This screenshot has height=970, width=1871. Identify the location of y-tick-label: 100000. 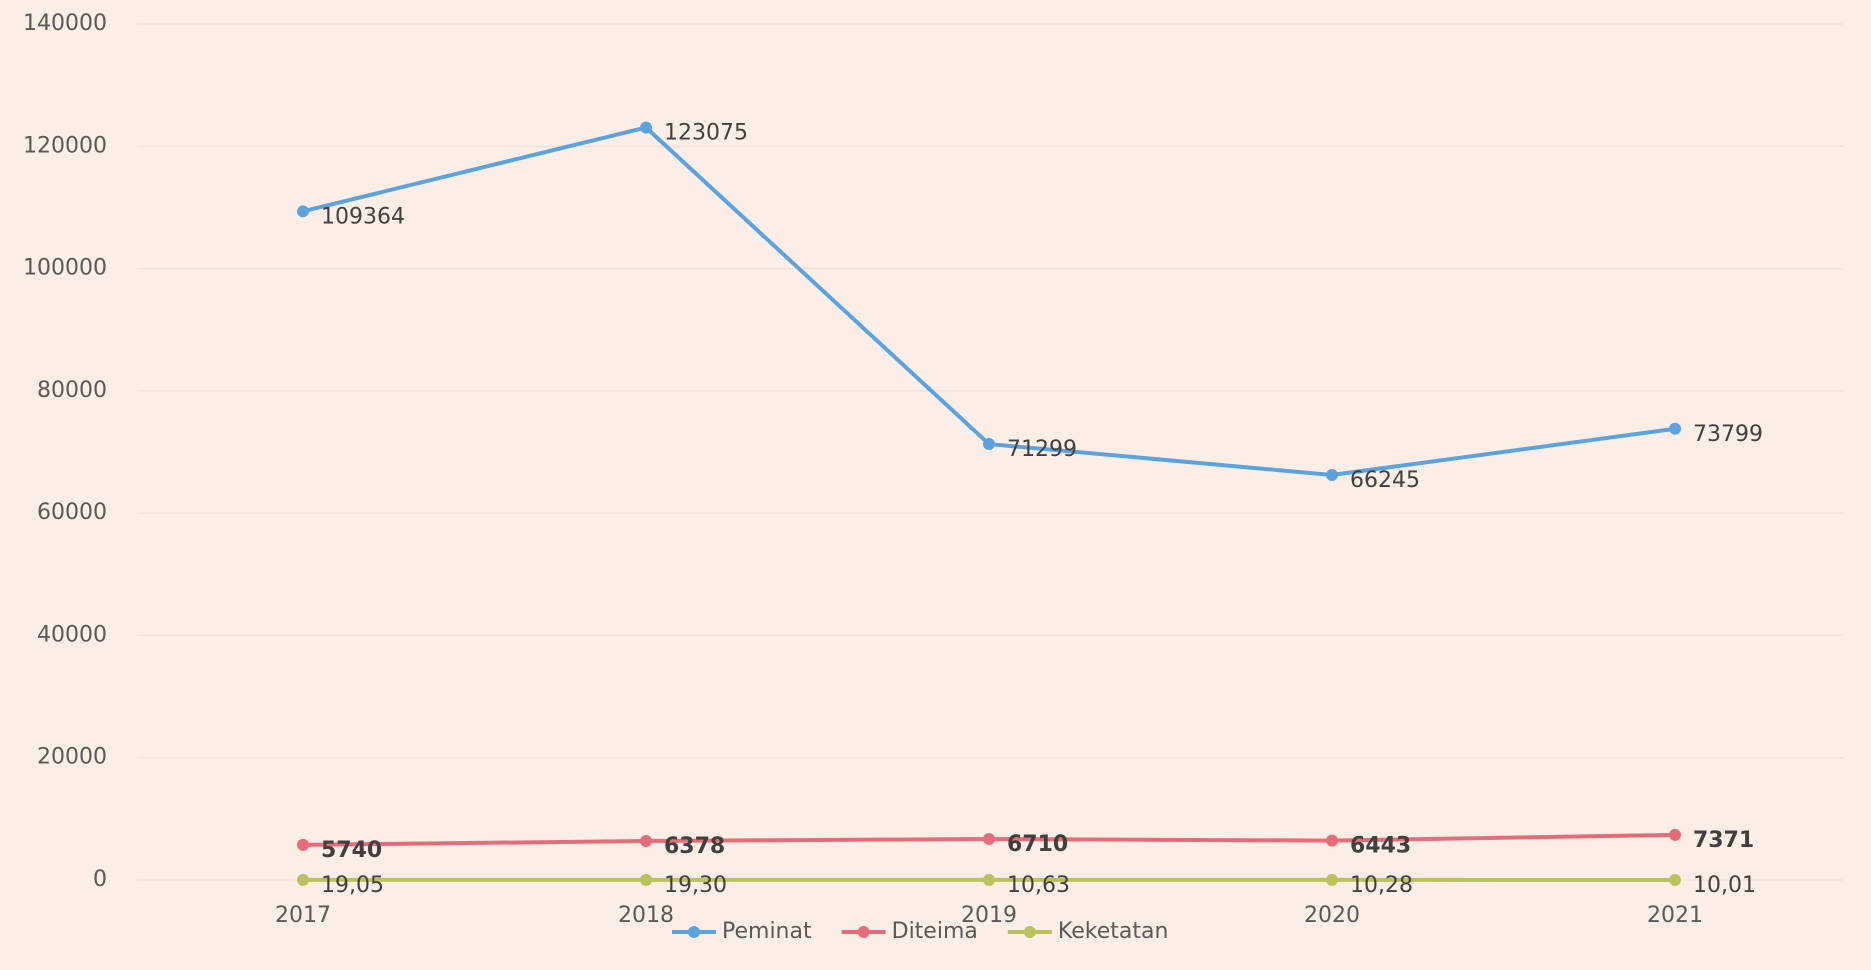
(65, 268).